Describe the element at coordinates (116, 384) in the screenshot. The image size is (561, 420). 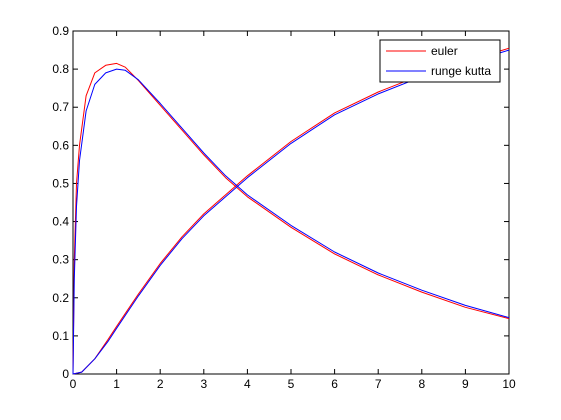
I see `x-tick-label: 1` at that location.